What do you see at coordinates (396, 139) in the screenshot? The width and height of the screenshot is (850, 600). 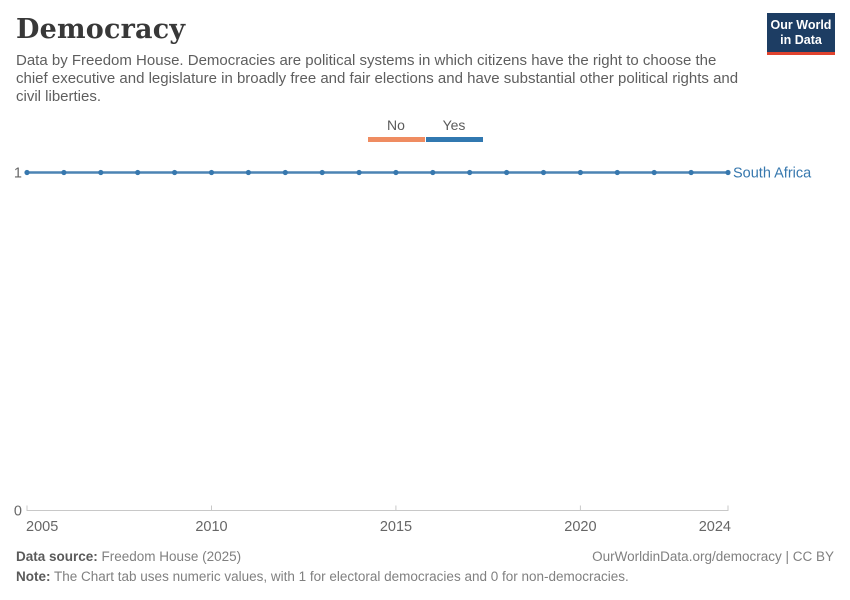 I see `legend-swatch-no` at bounding box center [396, 139].